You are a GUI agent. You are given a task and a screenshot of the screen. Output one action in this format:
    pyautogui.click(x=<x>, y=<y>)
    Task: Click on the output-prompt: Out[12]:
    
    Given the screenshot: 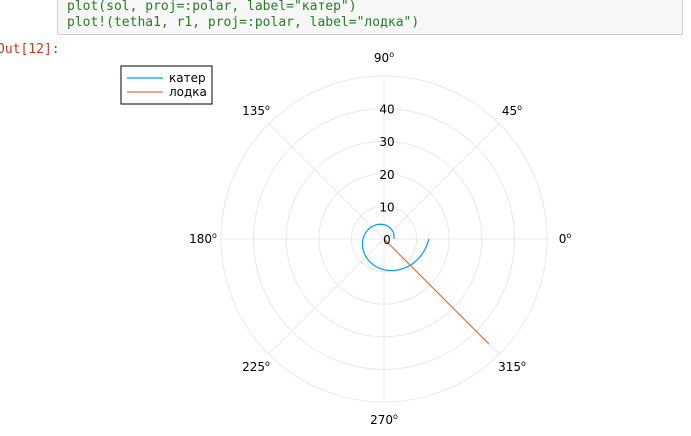 What is the action you would take?
    pyautogui.click(x=30, y=49)
    